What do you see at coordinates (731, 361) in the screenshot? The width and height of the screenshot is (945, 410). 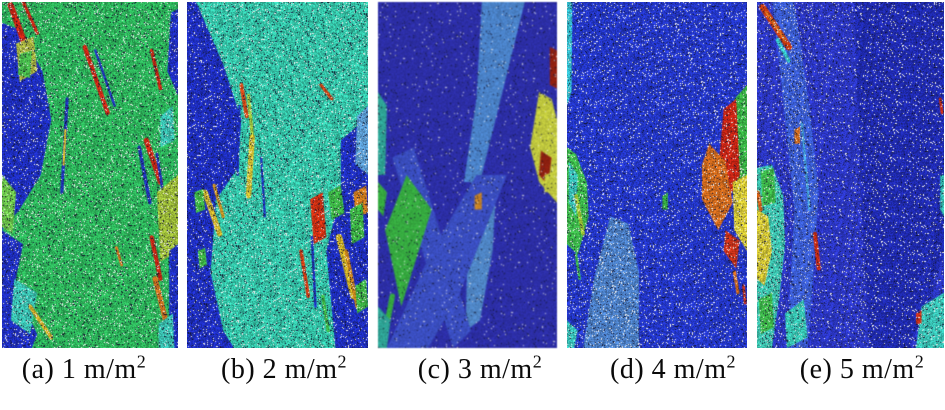 I see `panel-d-caption-superscript: 2` at bounding box center [731, 361].